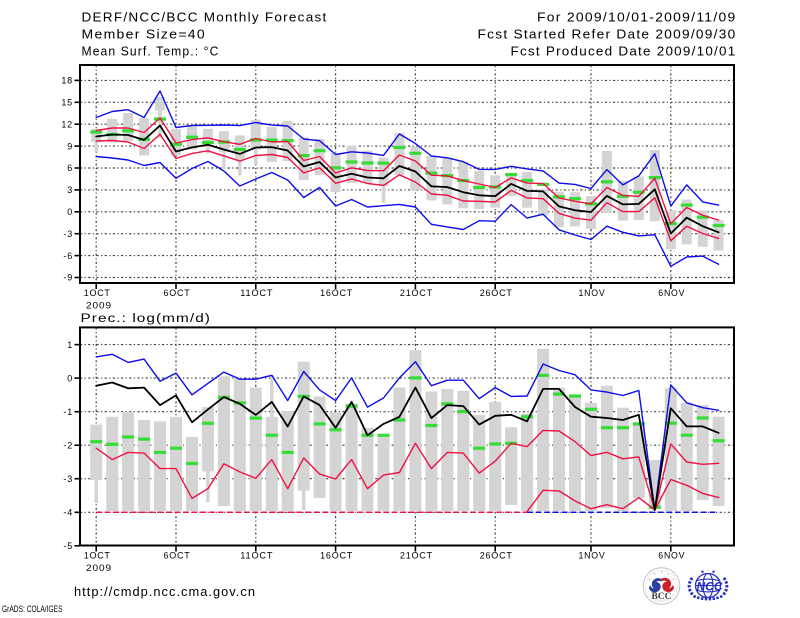 The height and width of the screenshot is (618, 800). Describe the element at coordinates (68, 256) in the screenshot. I see `svg-text: -6` at that location.